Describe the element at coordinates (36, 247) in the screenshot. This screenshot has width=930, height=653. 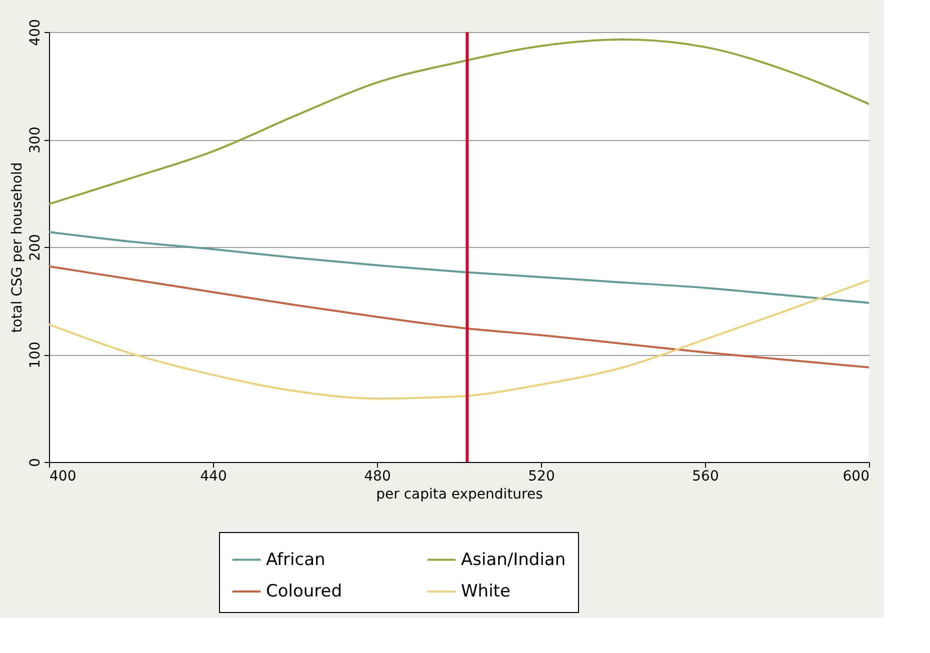
I see `y-tick-label: 200` at that location.